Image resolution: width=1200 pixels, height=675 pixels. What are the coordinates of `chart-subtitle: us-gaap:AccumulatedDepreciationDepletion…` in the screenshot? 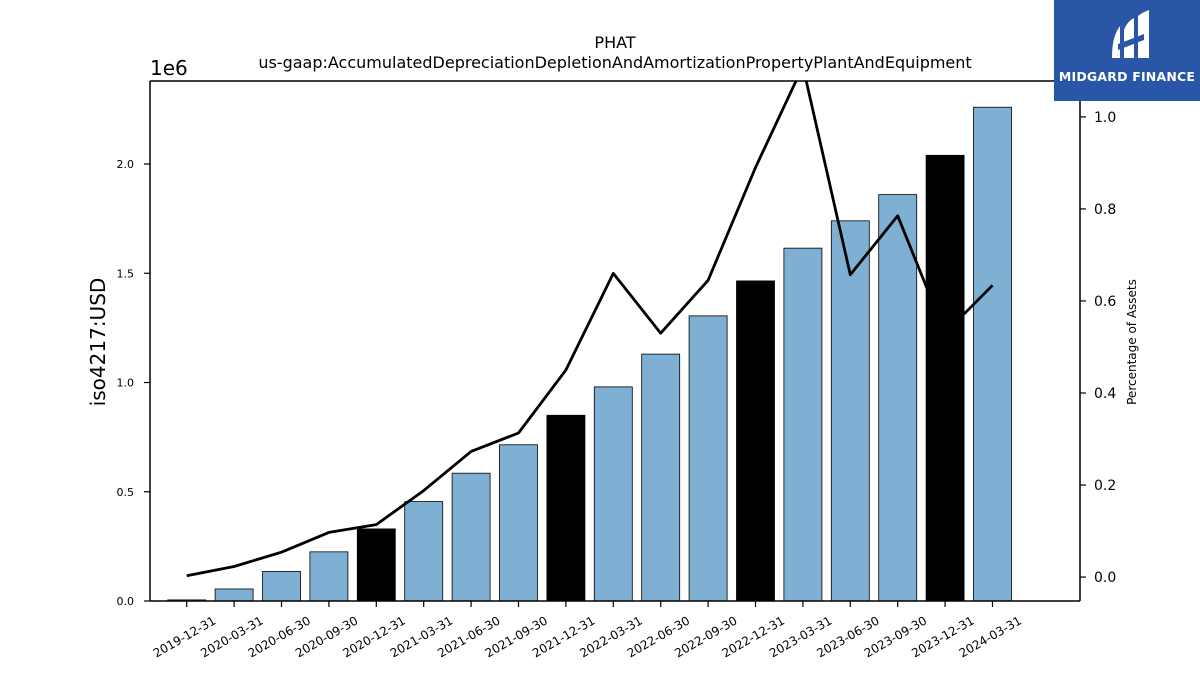 It's located at (614, 62).